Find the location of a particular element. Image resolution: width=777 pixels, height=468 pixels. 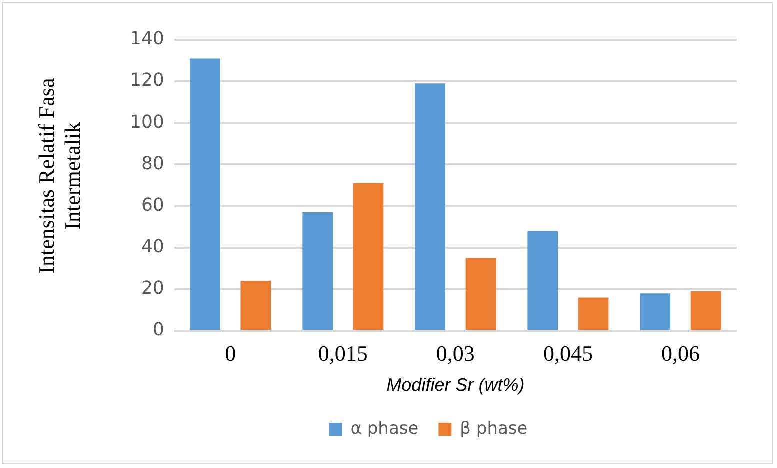

y-tick-label: 0 is located at coordinates (158, 330).